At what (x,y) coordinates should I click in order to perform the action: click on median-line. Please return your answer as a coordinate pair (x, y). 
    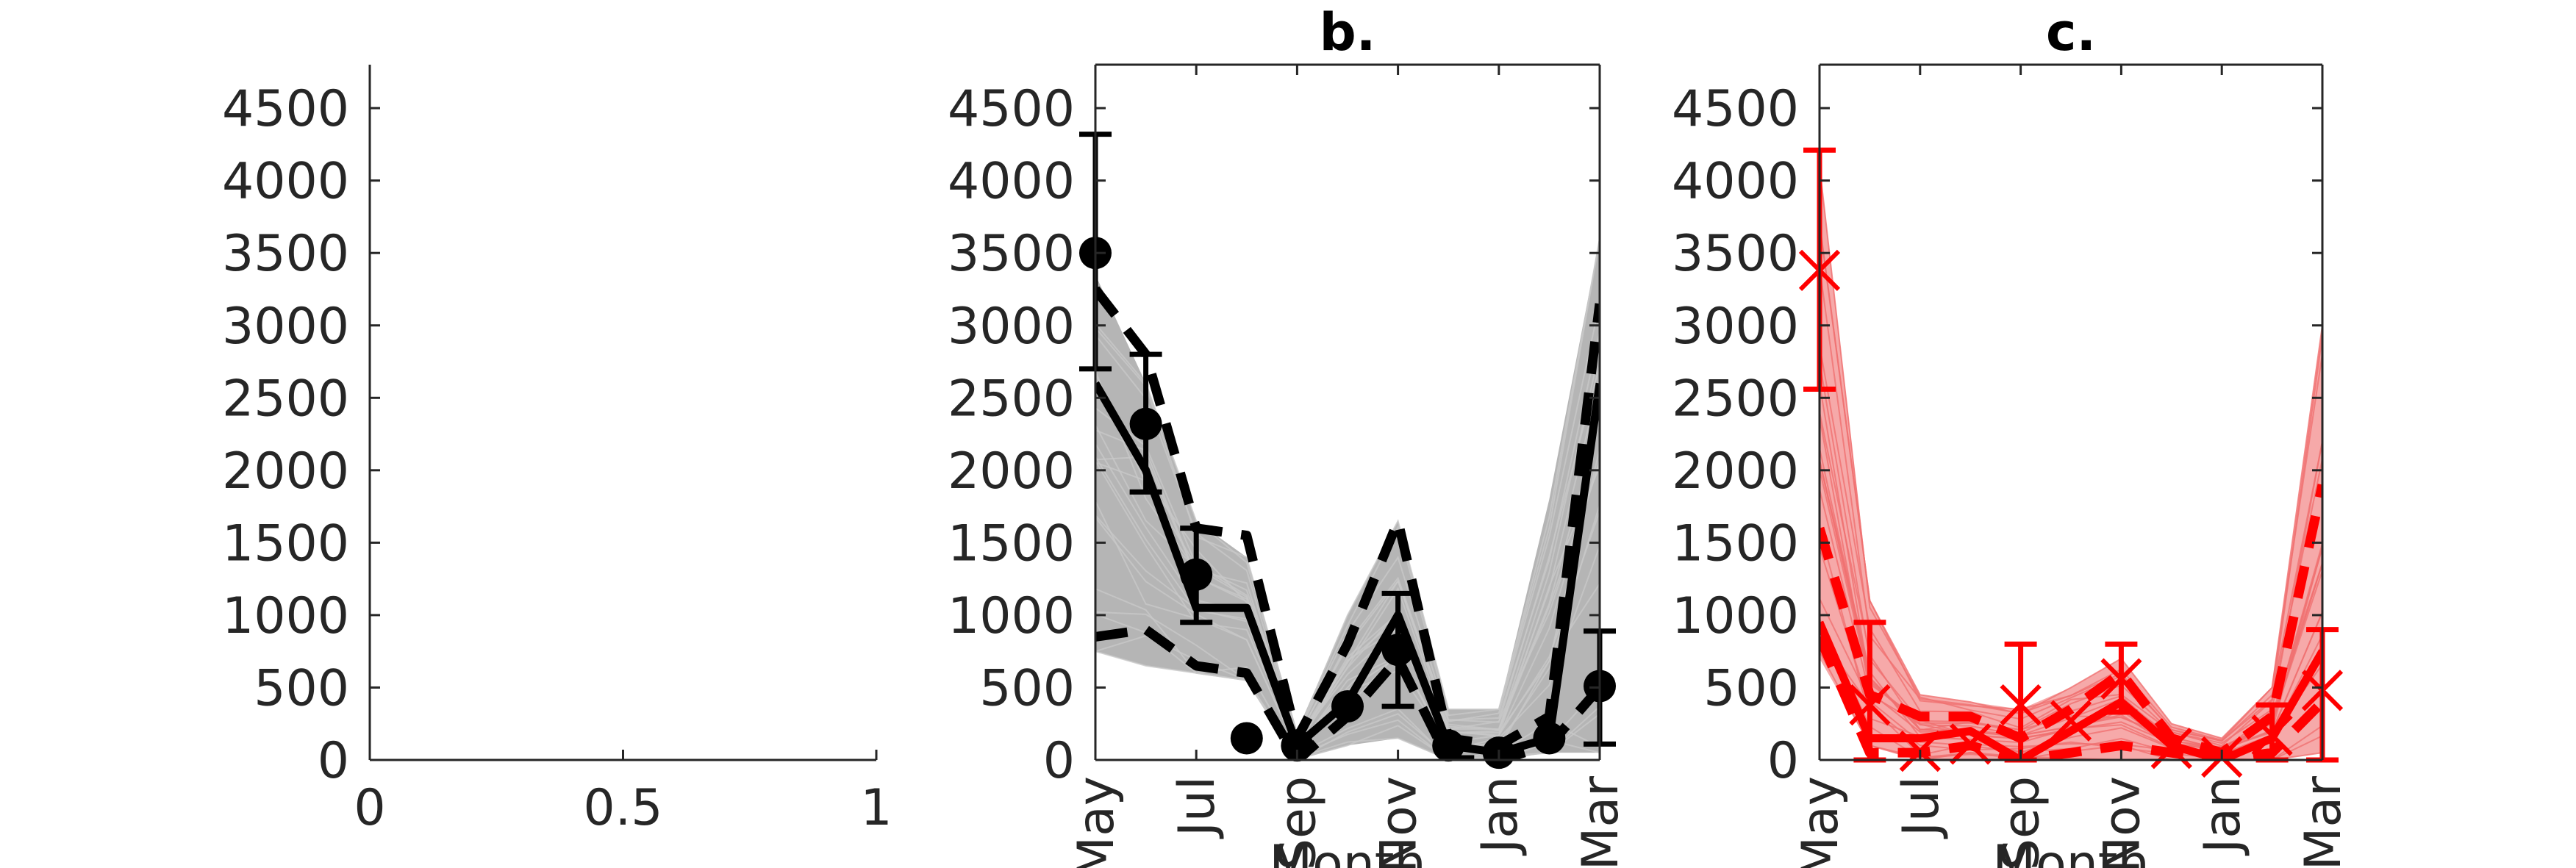
    Looking at the image, I should click on (2071, 690).